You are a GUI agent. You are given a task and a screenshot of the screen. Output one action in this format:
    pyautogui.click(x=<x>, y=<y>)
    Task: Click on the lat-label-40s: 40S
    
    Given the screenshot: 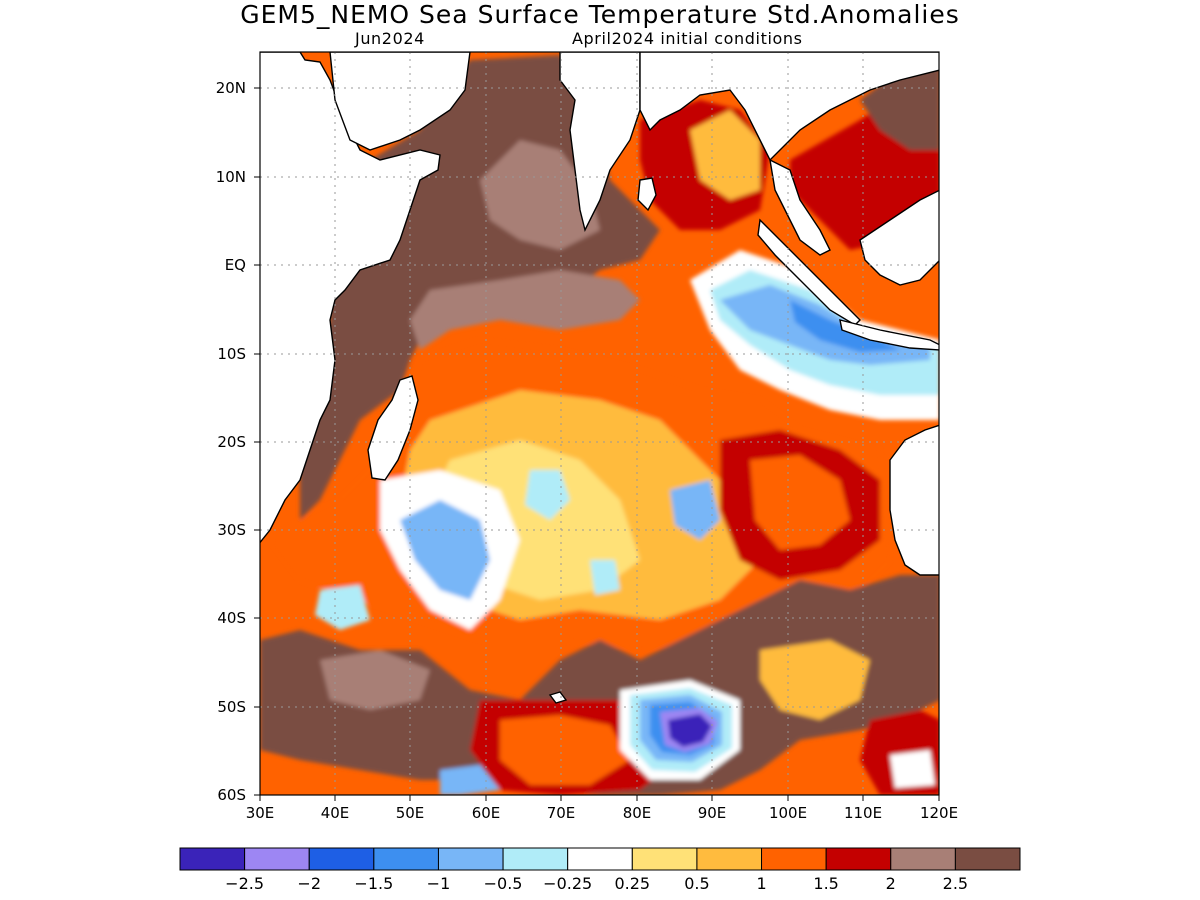 What is the action you would take?
    pyautogui.click(x=231, y=618)
    